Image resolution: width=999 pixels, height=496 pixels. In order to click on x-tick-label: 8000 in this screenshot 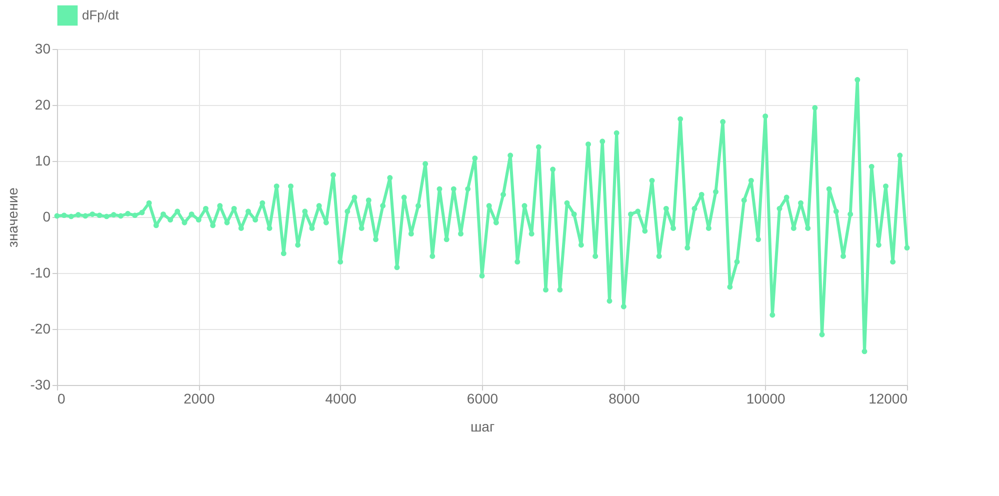, I will do `click(624, 398)`.